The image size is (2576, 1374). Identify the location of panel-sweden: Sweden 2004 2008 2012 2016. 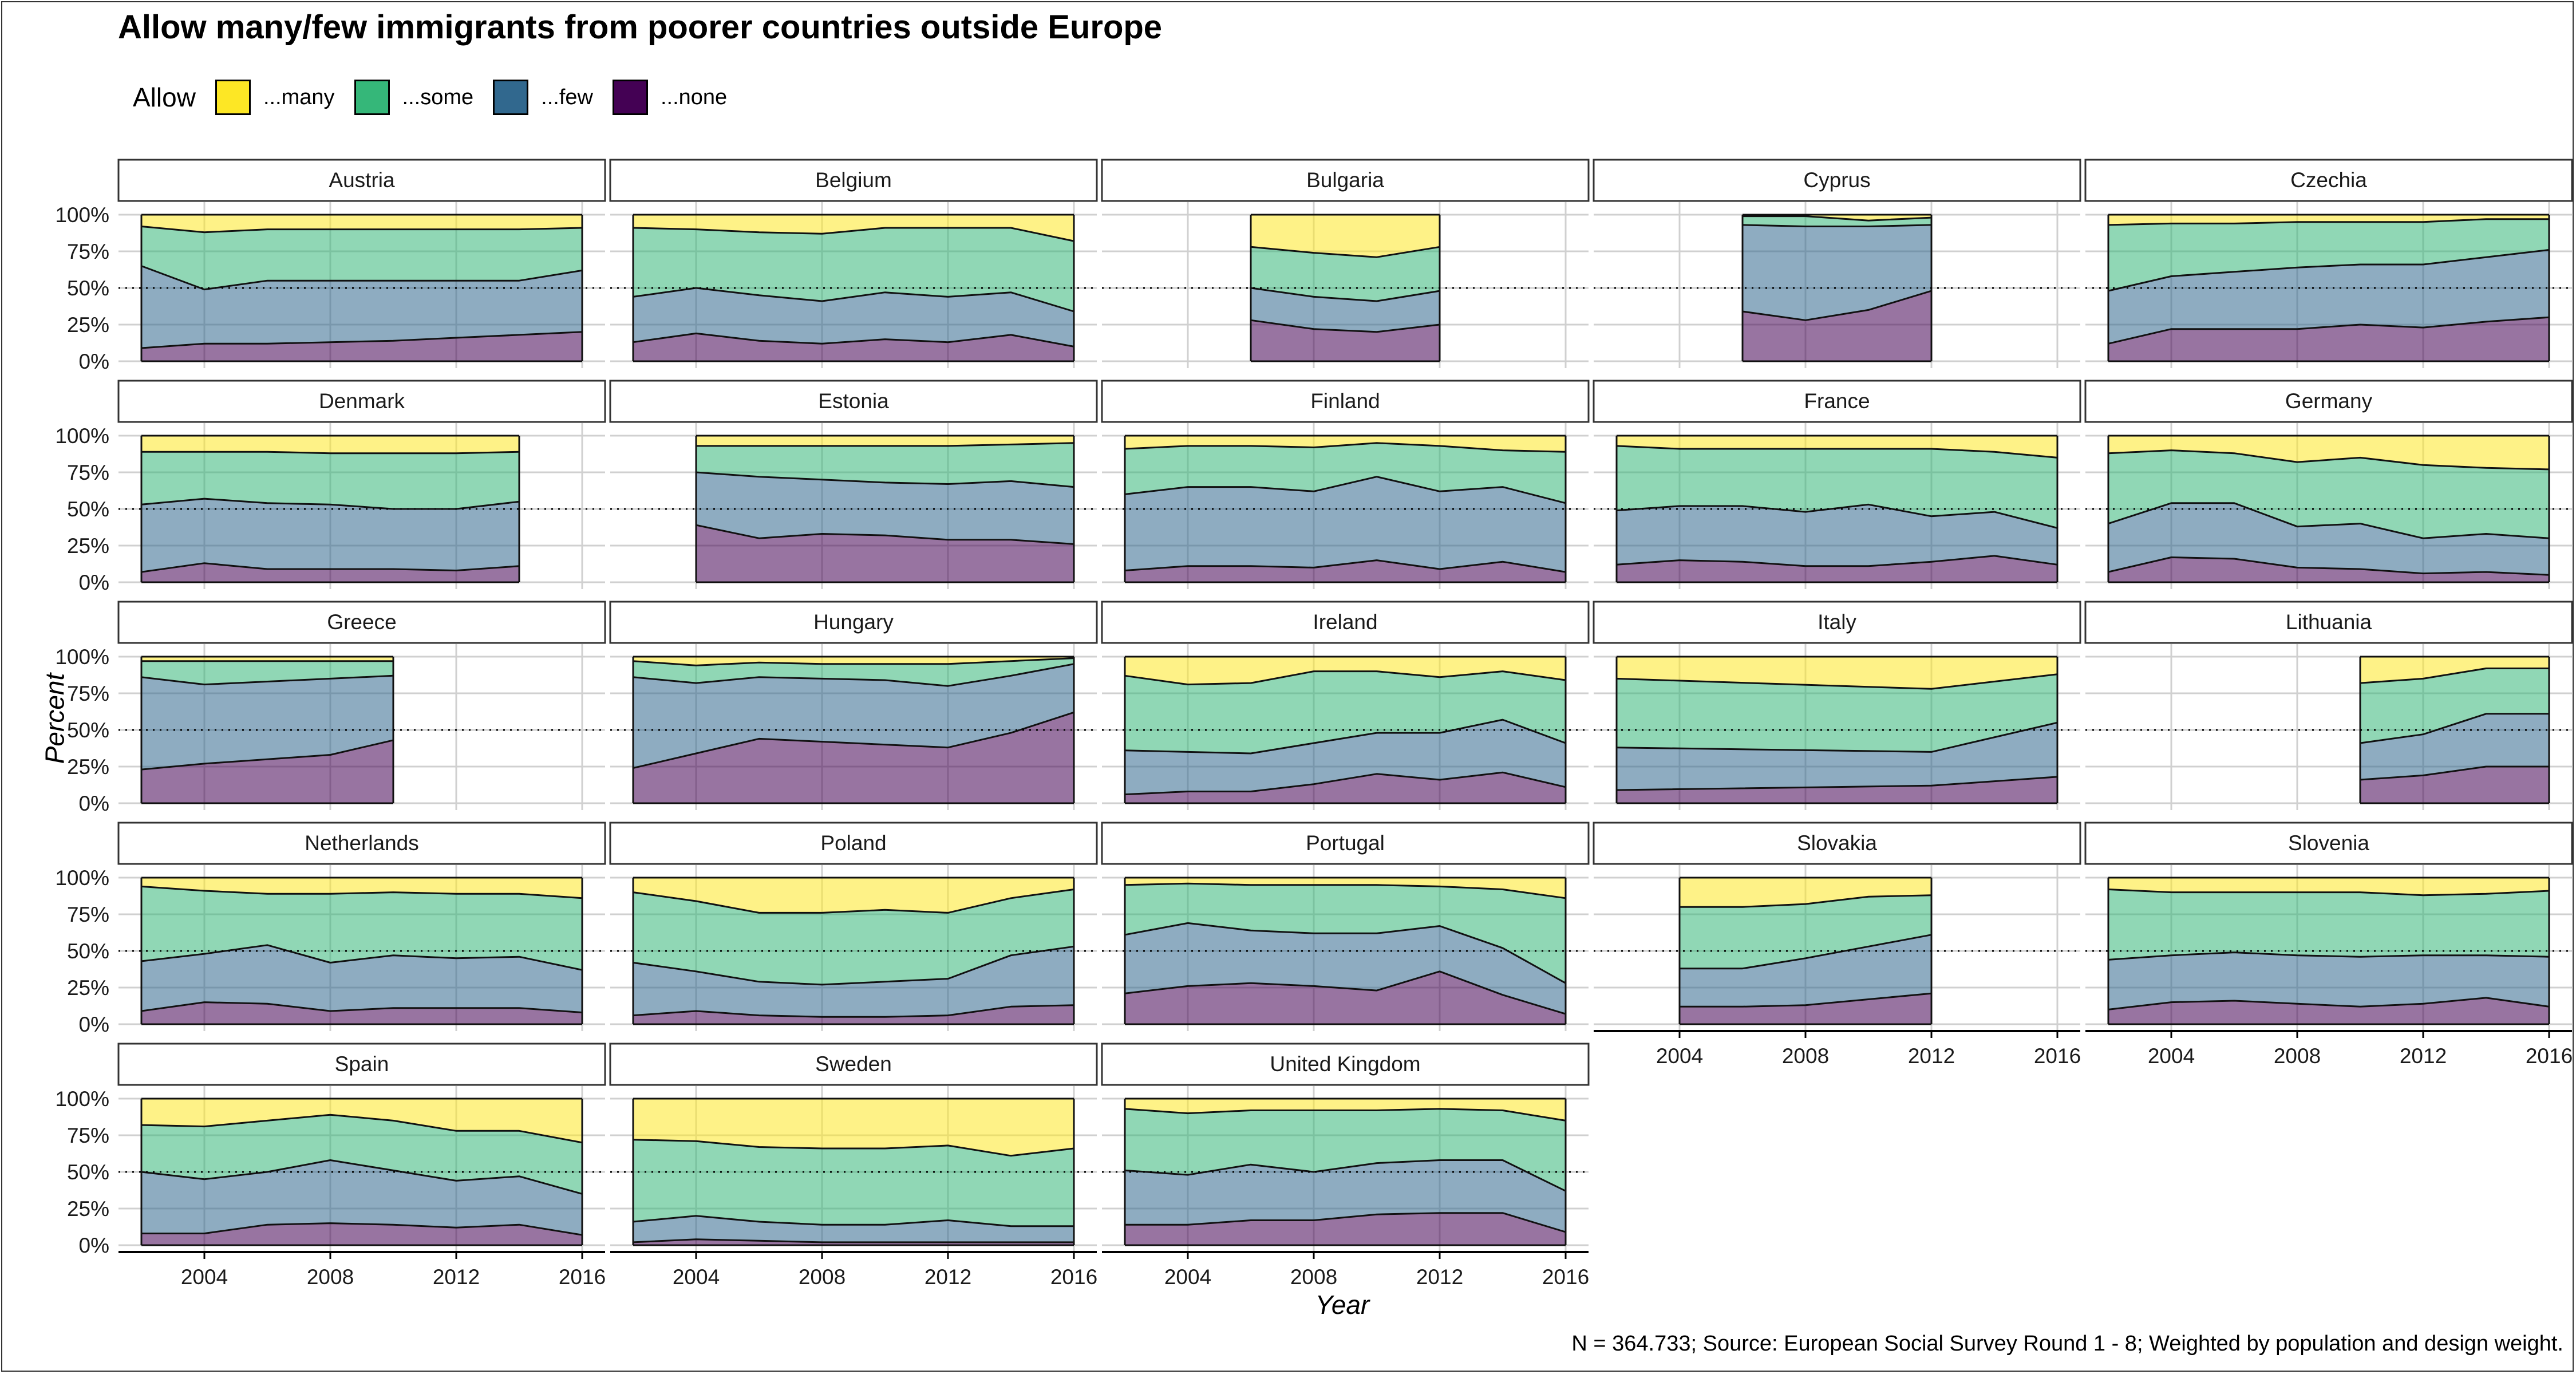
(853, 1166).